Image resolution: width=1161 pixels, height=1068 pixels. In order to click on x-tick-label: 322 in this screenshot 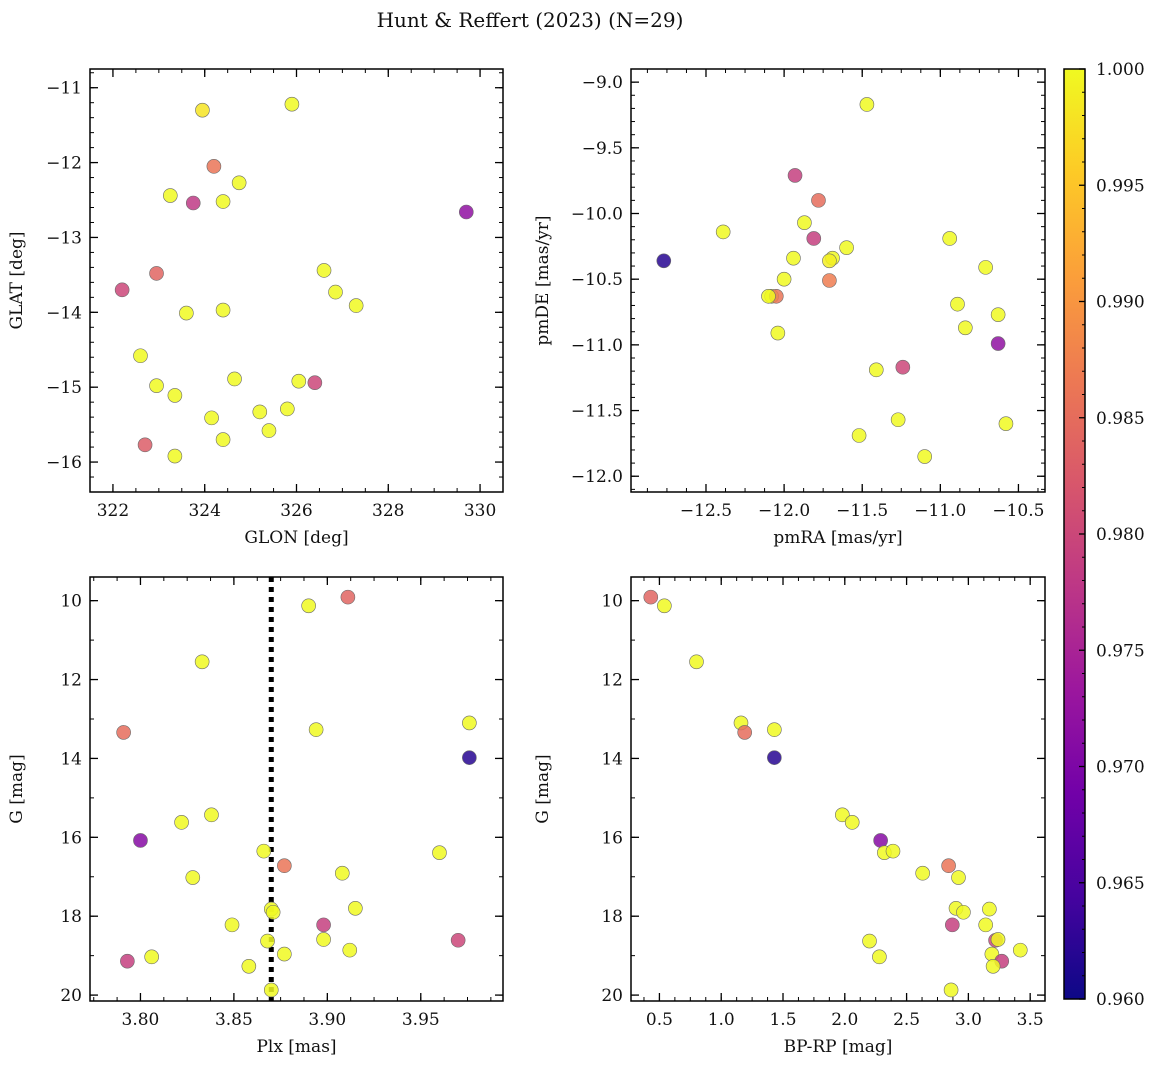, I will do `click(113, 511)`.